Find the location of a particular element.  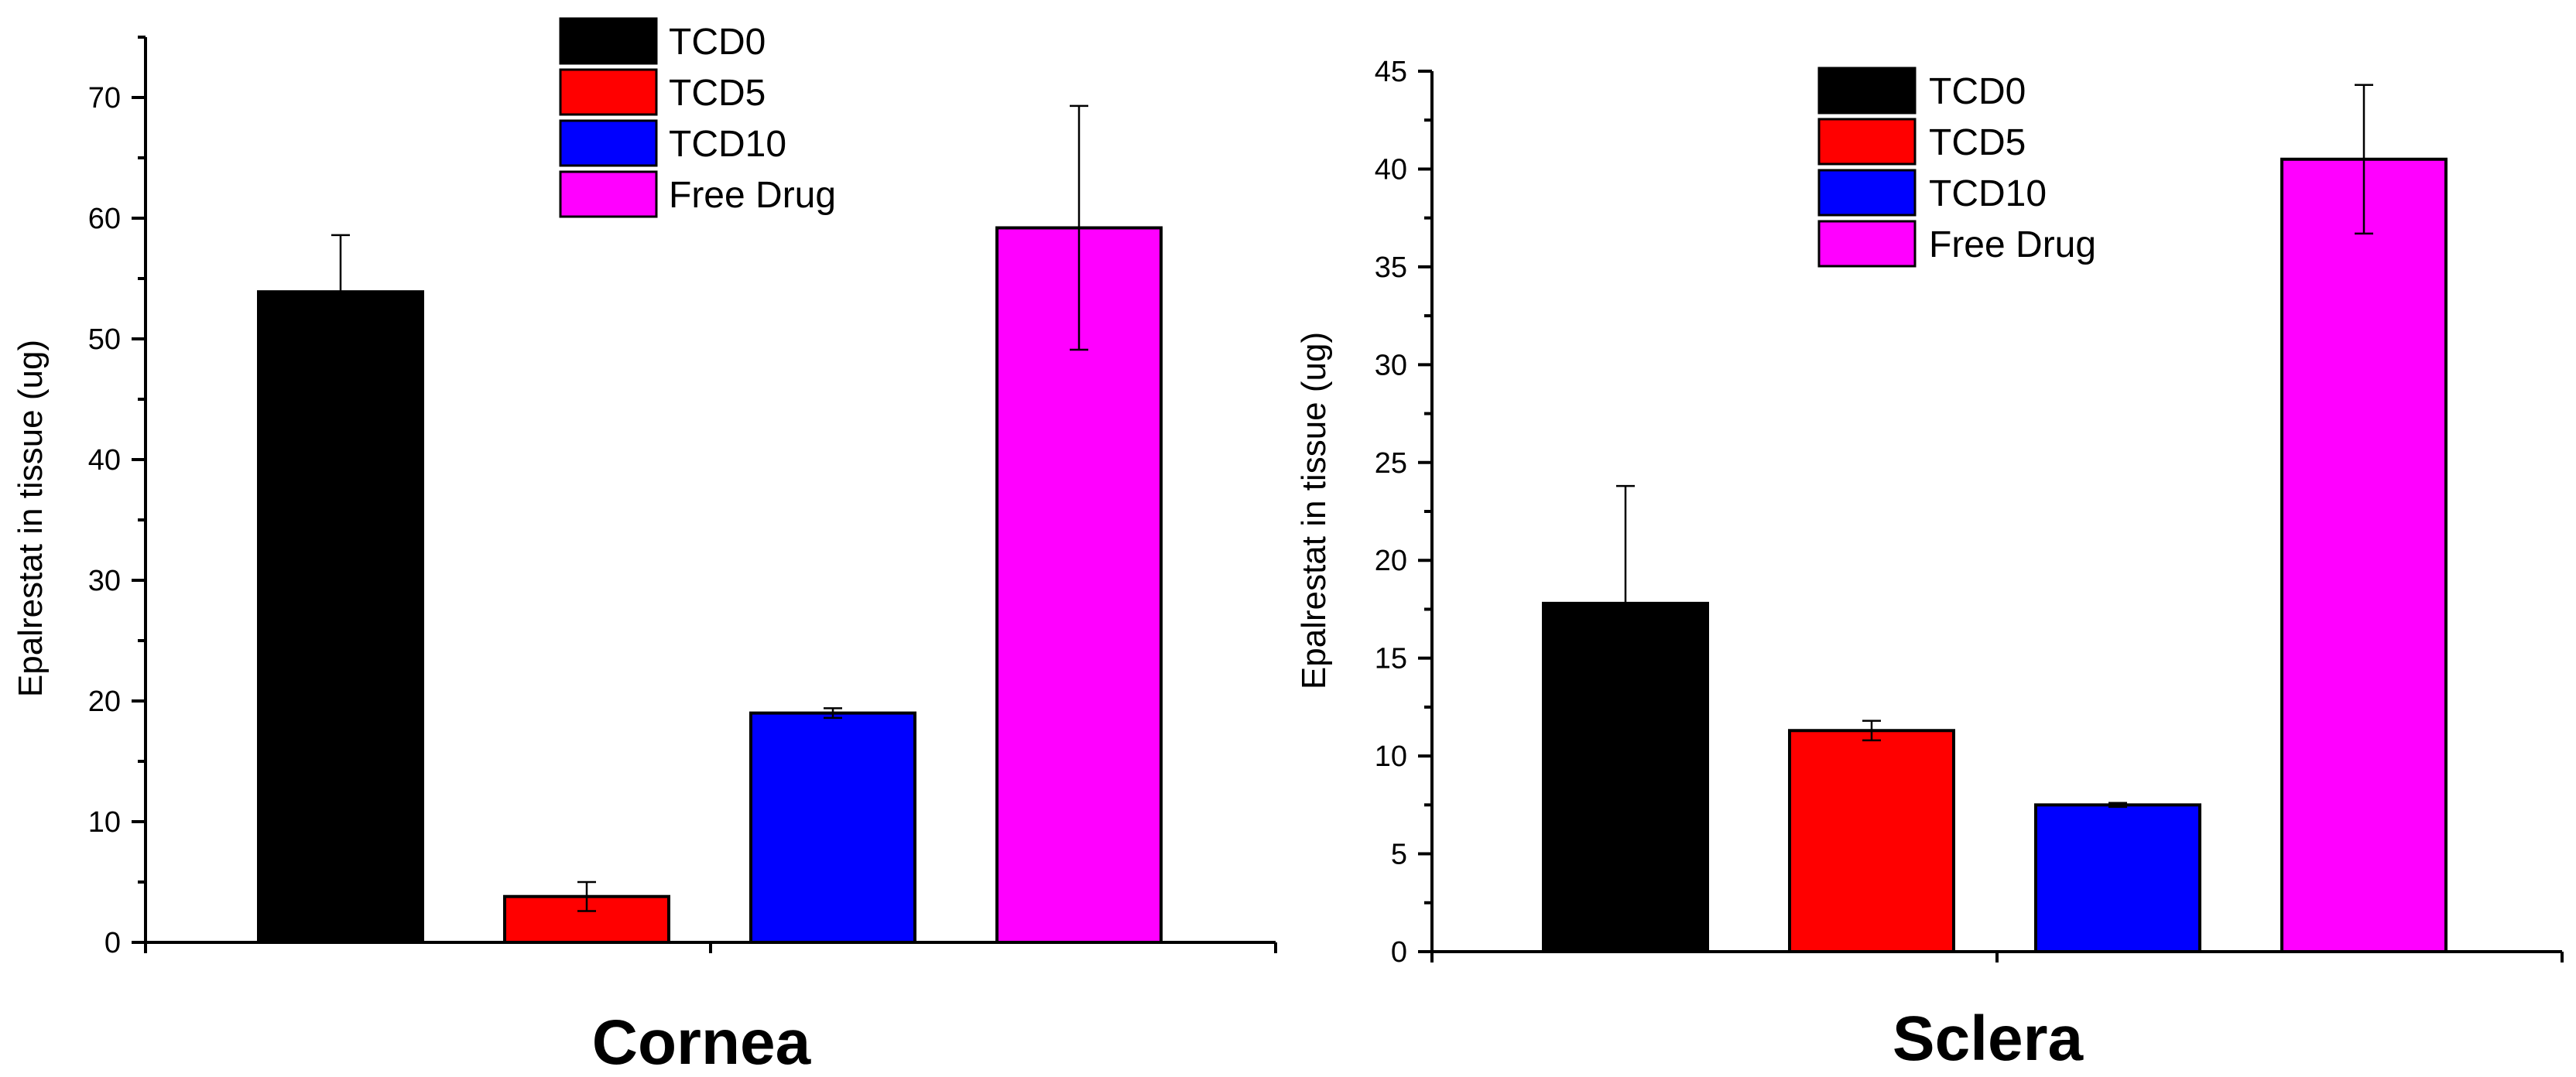

cornea-x-axis-title: Cornea is located at coordinates (702, 1042).